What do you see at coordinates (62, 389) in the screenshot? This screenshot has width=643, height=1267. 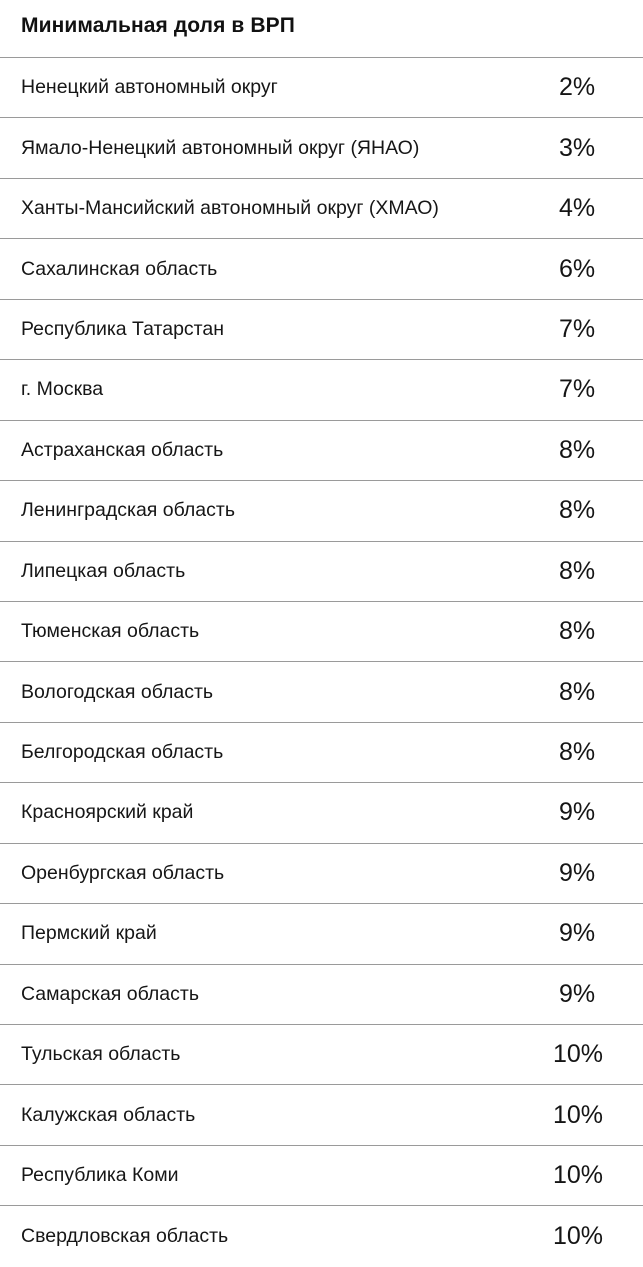 I see `region-name: г. Москва` at bounding box center [62, 389].